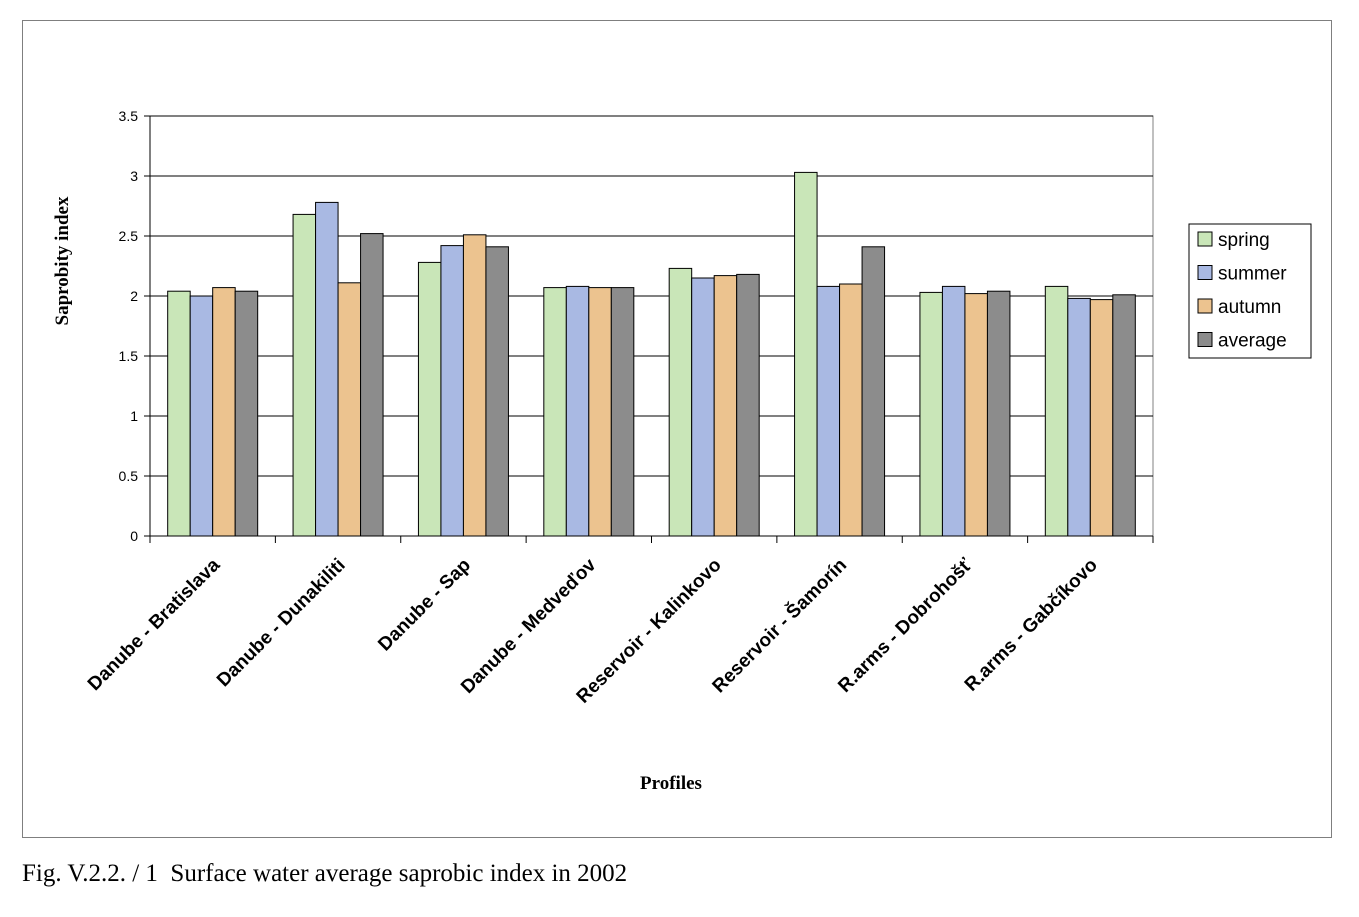  I want to click on legend-label-spring: spring, so click(1244, 240).